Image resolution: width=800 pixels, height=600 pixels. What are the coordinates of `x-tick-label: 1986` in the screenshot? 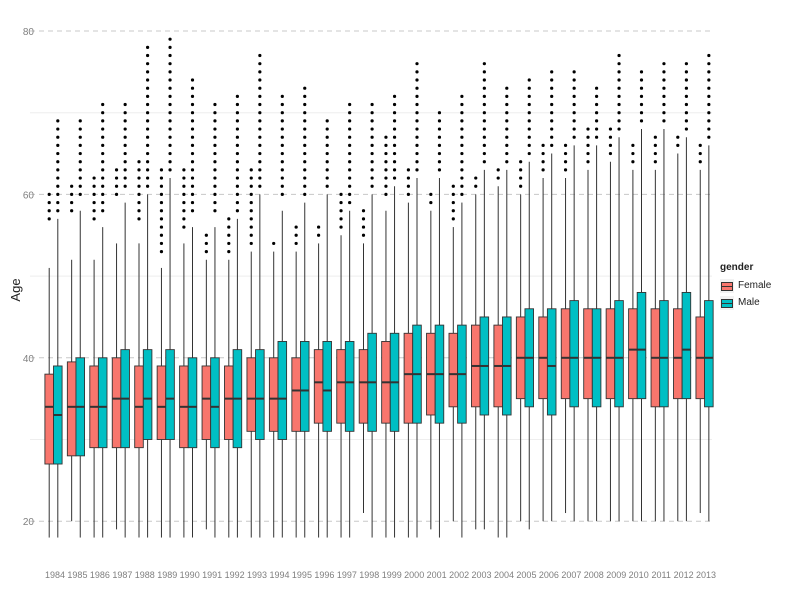 It's located at (100, 575).